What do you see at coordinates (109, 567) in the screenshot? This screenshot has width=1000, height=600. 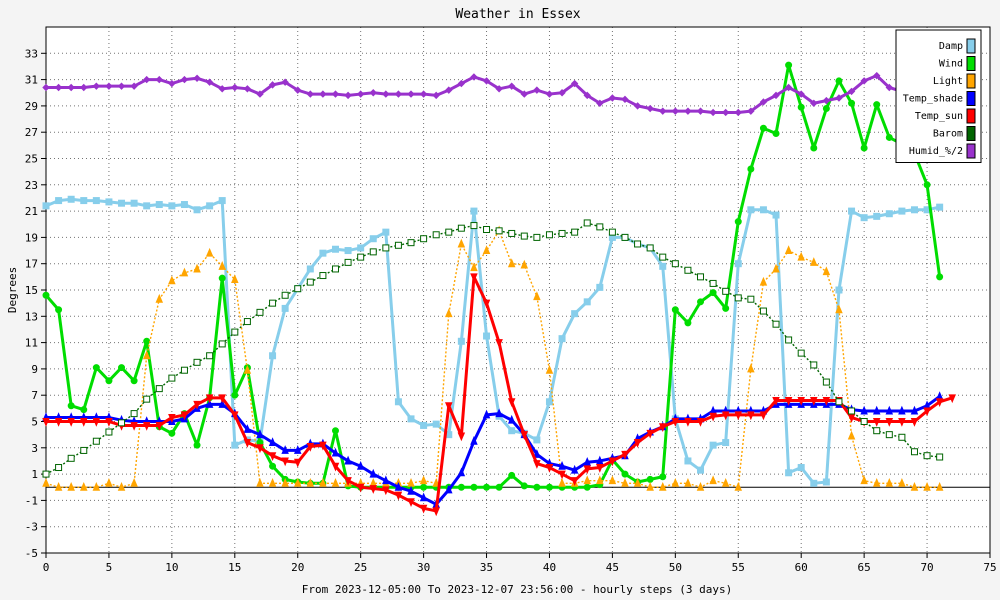 I see `x-tick-label: 5` at bounding box center [109, 567].